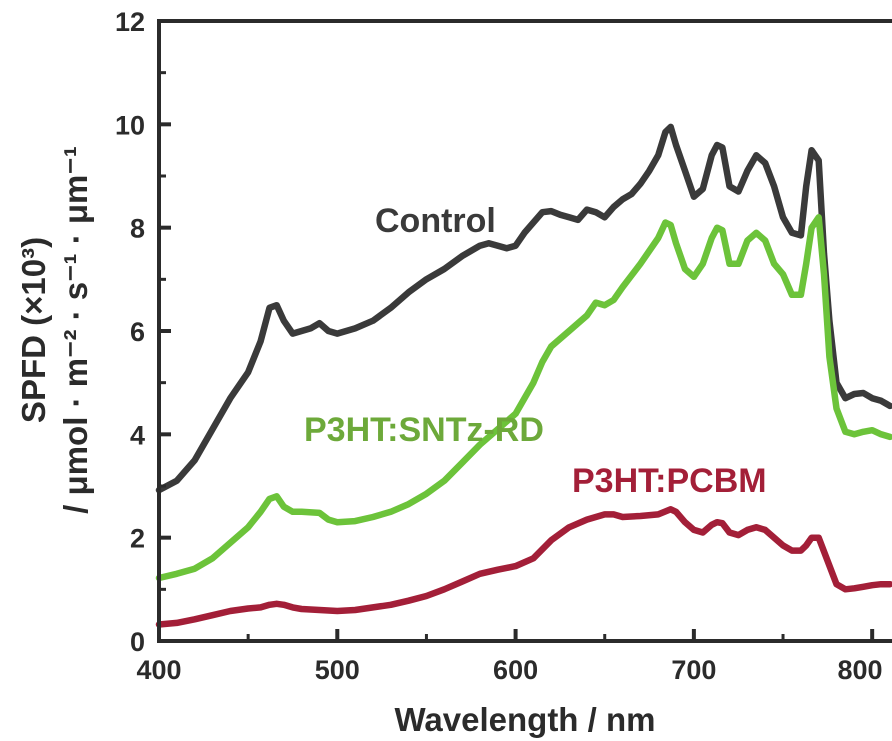 This screenshot has width=892, height=741. I want to click on x-tick-label: 700, so click(693, 670).